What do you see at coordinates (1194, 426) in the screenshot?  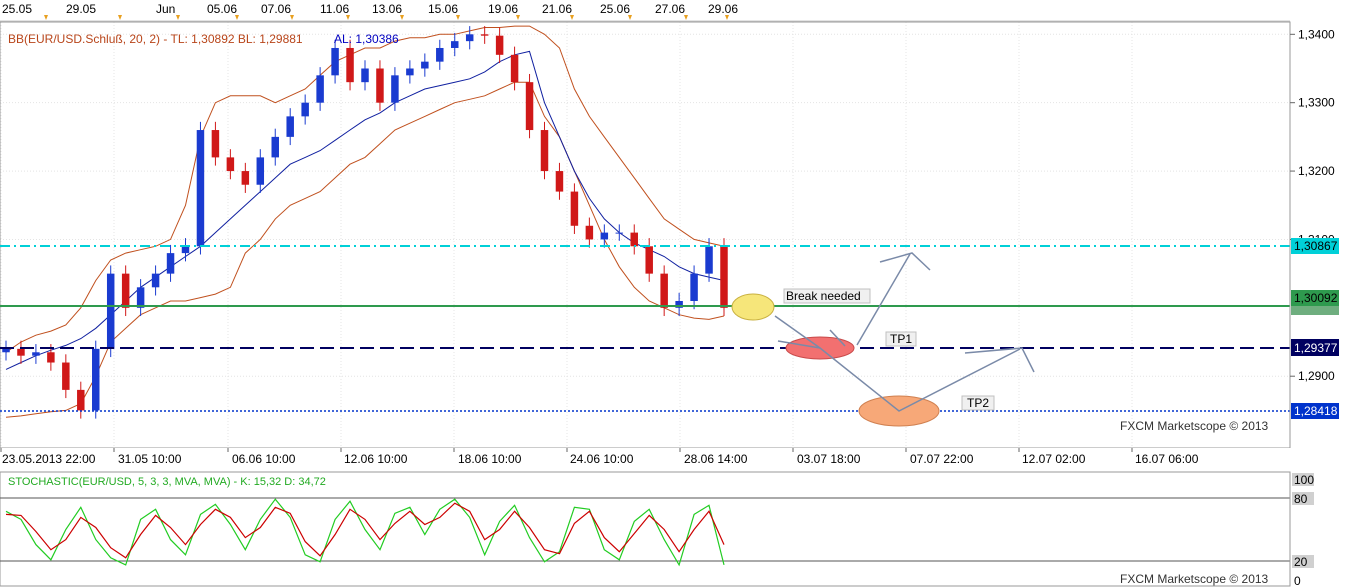 I see `watermark-main: FXCM Marketscope © 2013` at bounding box center [1194, 426].